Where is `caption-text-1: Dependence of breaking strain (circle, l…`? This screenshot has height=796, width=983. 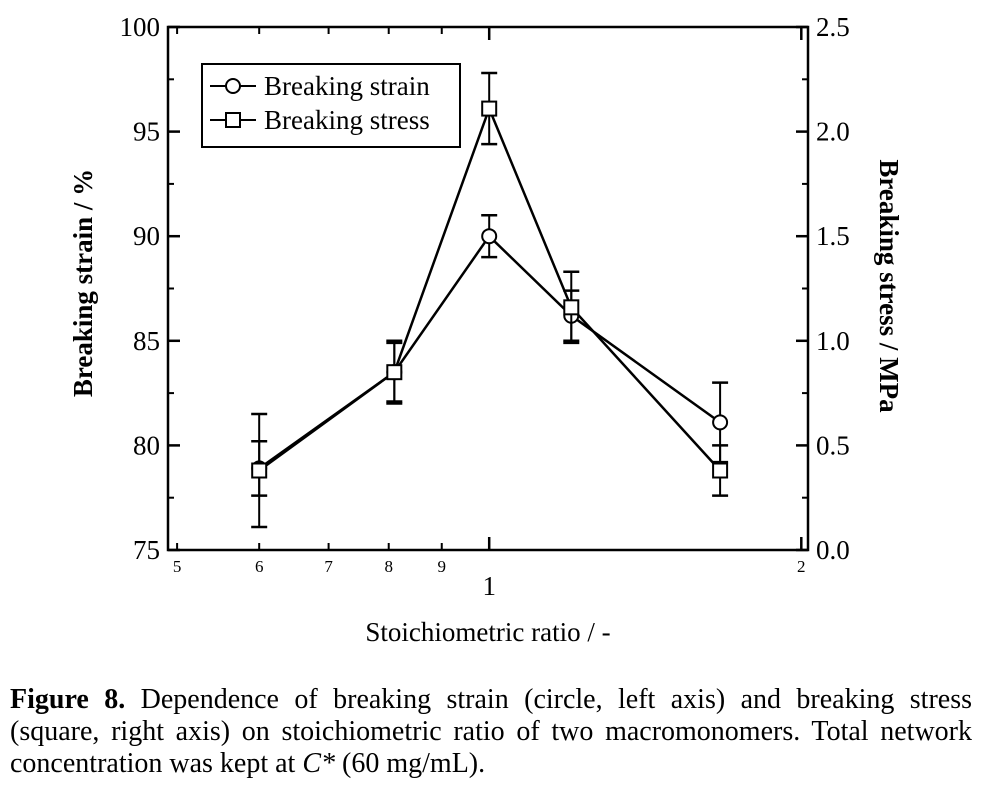 caption-text-1: Dependence of breaking strain (circle, l… is located at coordinates (491, 731).